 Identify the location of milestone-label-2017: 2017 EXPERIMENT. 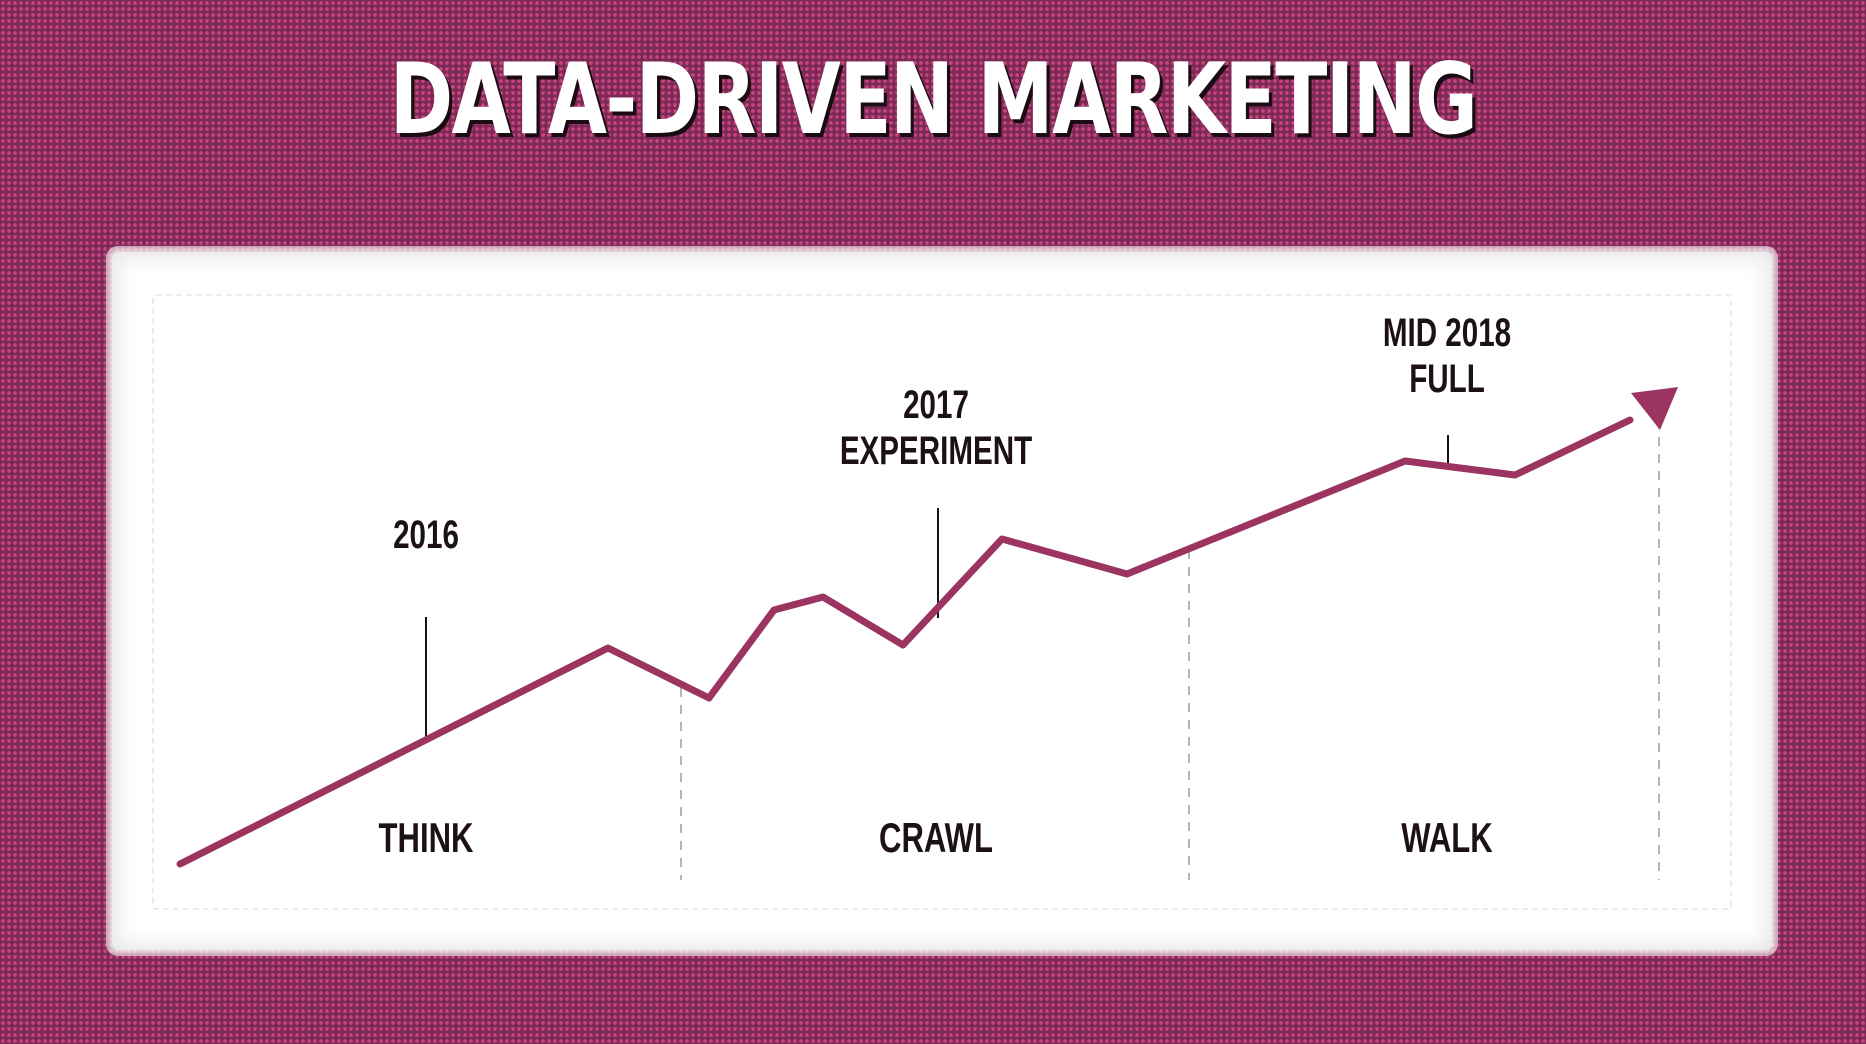
(936, 428).